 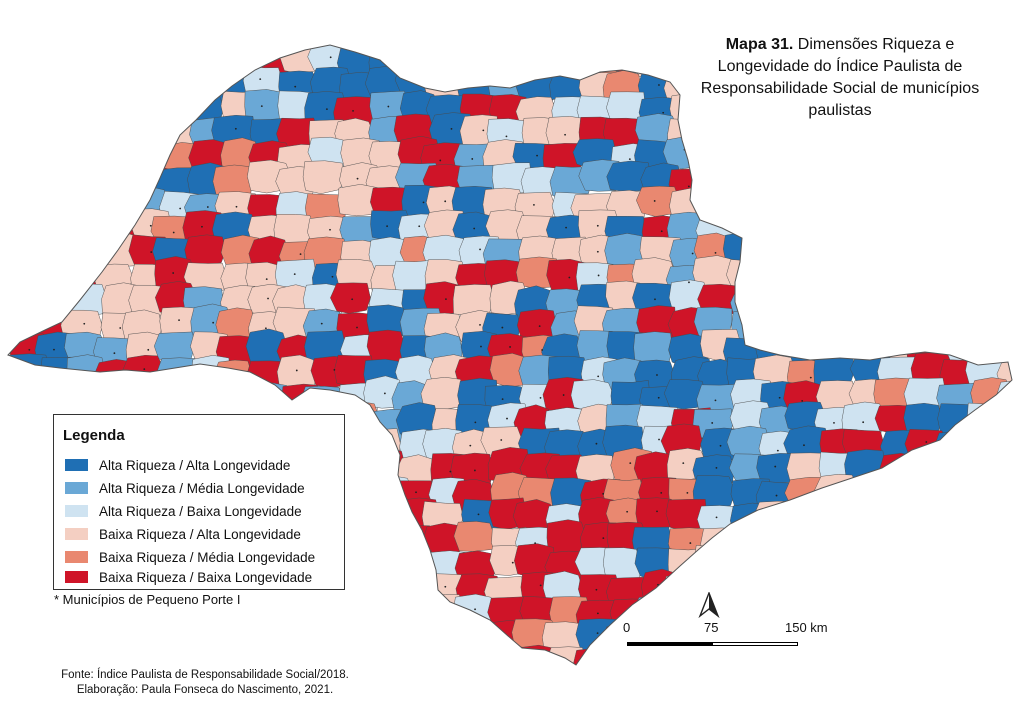 What do you see at coordinates (711, 627) in the screenshot?
I see `scale-label-75: 75` at bounding box center [711, 627].